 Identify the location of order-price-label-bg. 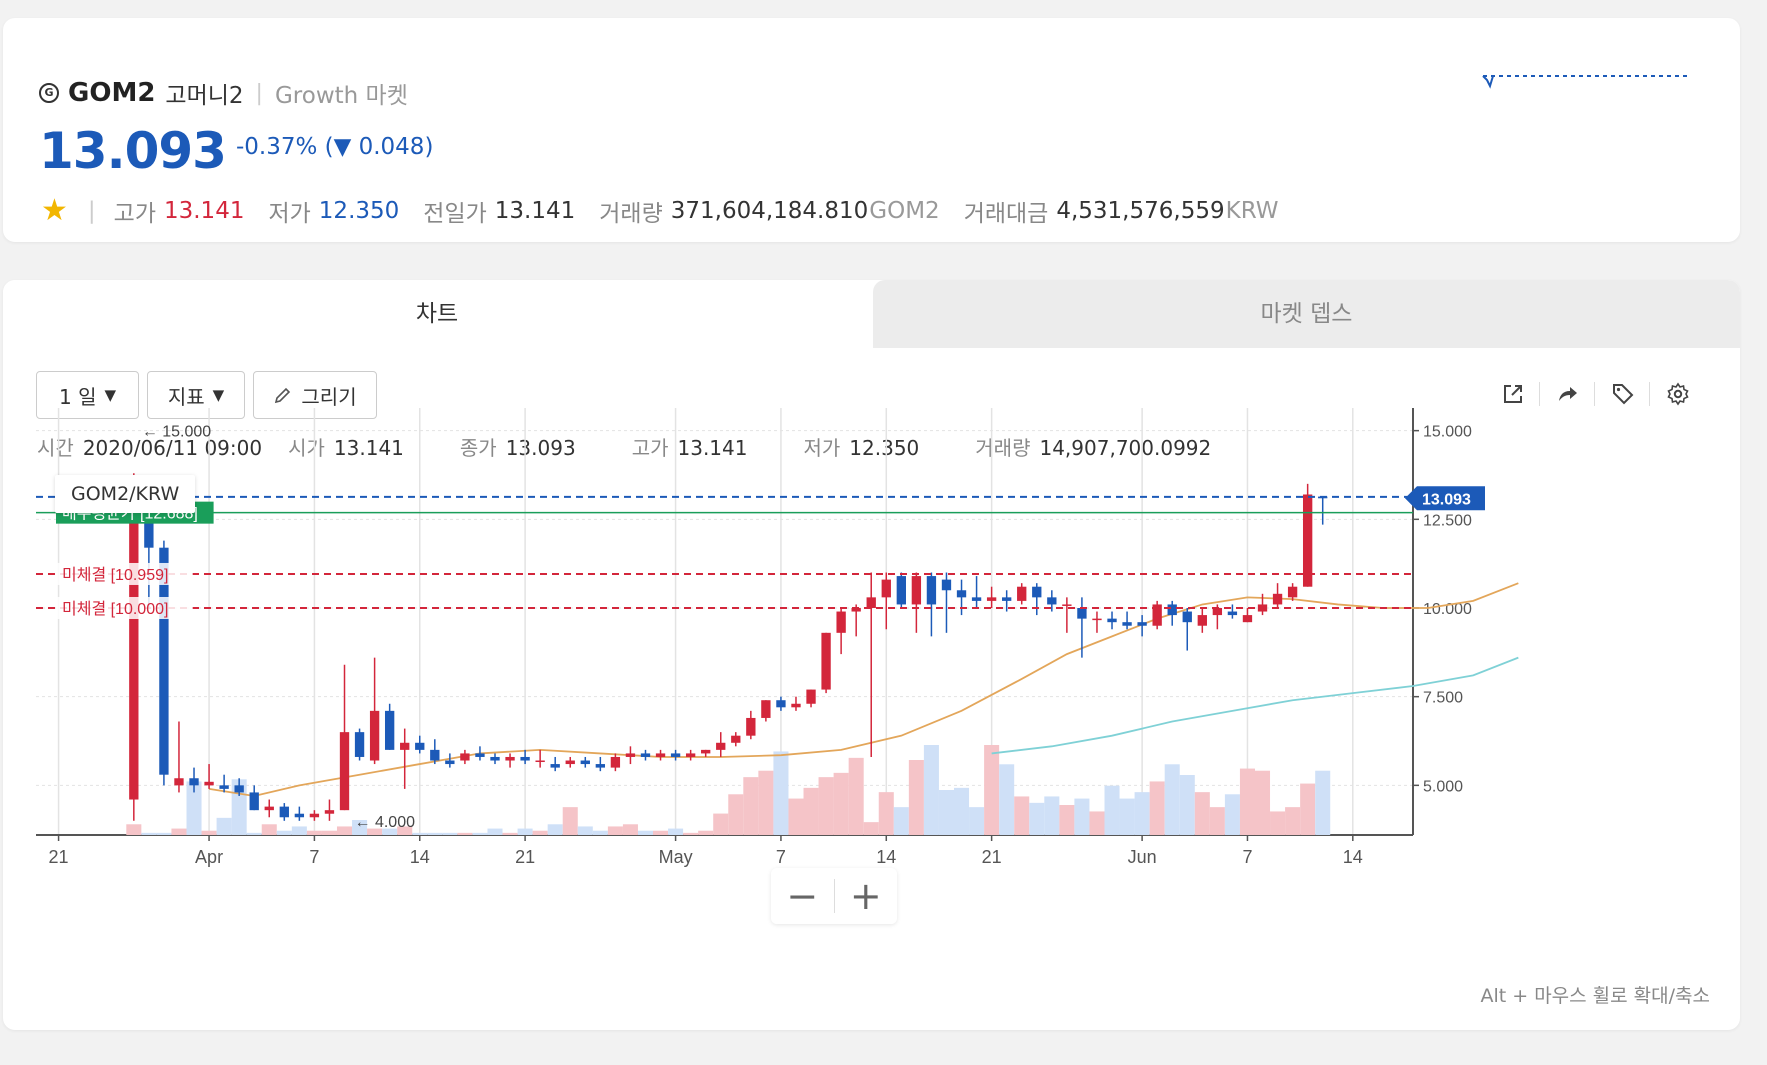
(124, 607).